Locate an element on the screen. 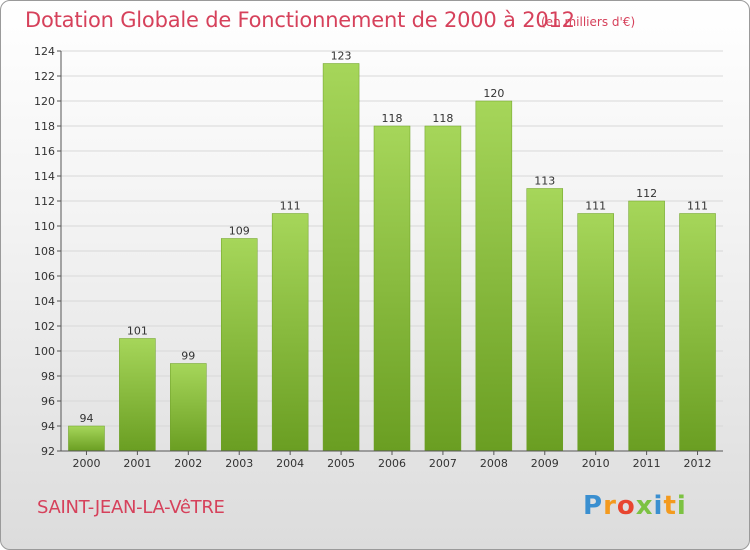 This screenshot has height=550, width=750. bar-2001 is located at coordinates (137, 395).